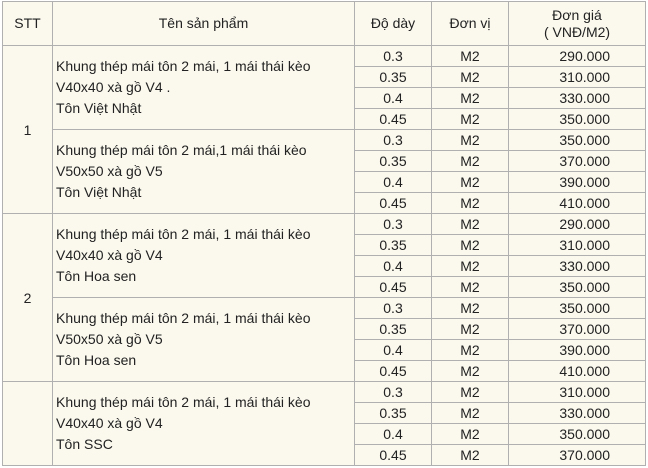 This screenshot has height=468, width=648. What do you see at coordinates (324, 413) in the screenshot?
I see `table-row: 0.35 M2 330.000` at bounding box center [324, 413].